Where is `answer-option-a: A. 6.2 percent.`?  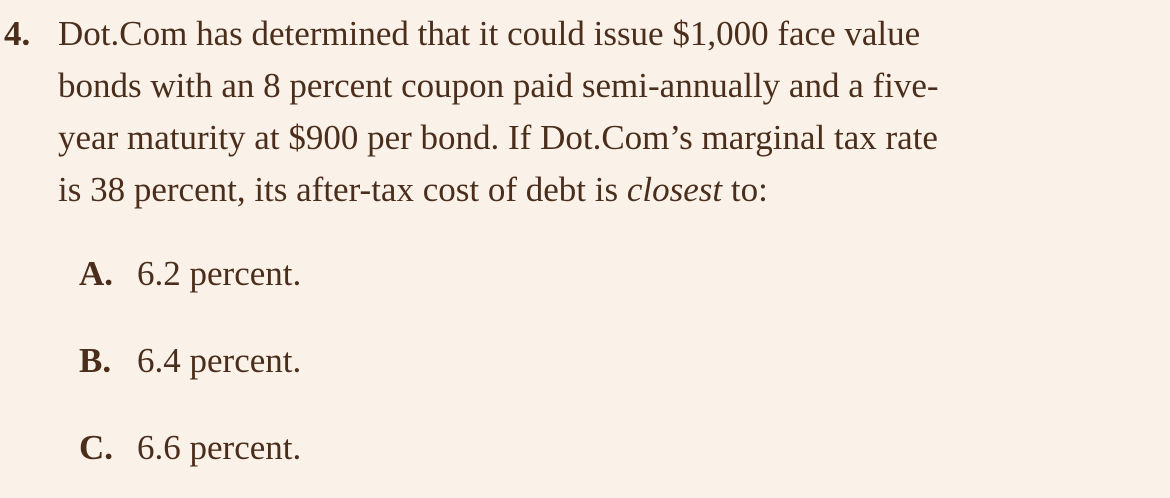
answer-option-a: A. 6.2 percent. is located at coordinates (190, 274).